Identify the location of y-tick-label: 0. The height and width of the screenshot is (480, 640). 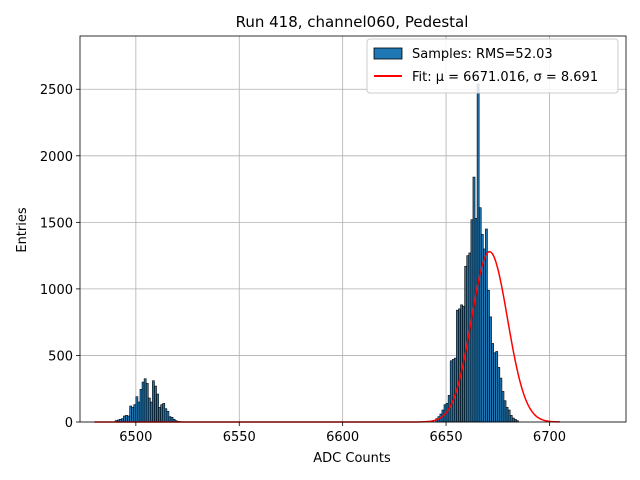
(69, 423).